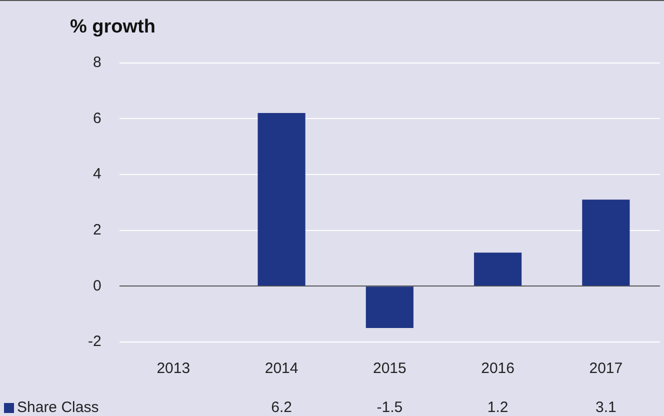  Describe the element at coordinates (97, 118) in the screenshot. I see `y-tick-label: 6` at that location.